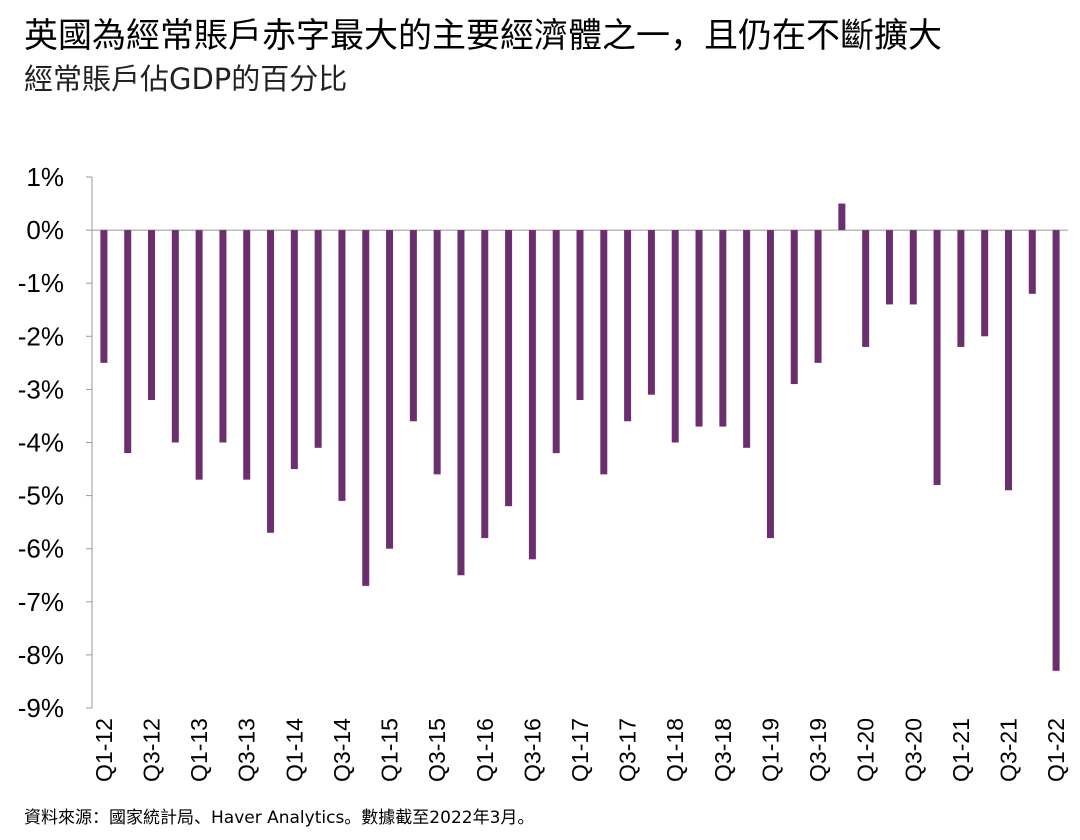 The image size is (1080, 840). What do you see at coordinates (818, 750) in the screenshot?
I see `x-tick-label: Q3-19` at bounding box center [818, 750].